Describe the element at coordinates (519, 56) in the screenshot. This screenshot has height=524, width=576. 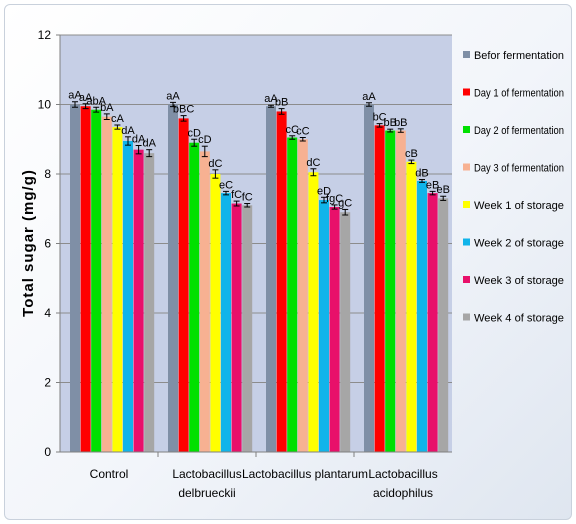
I see `legend-label: Befor fermentation` at that location.